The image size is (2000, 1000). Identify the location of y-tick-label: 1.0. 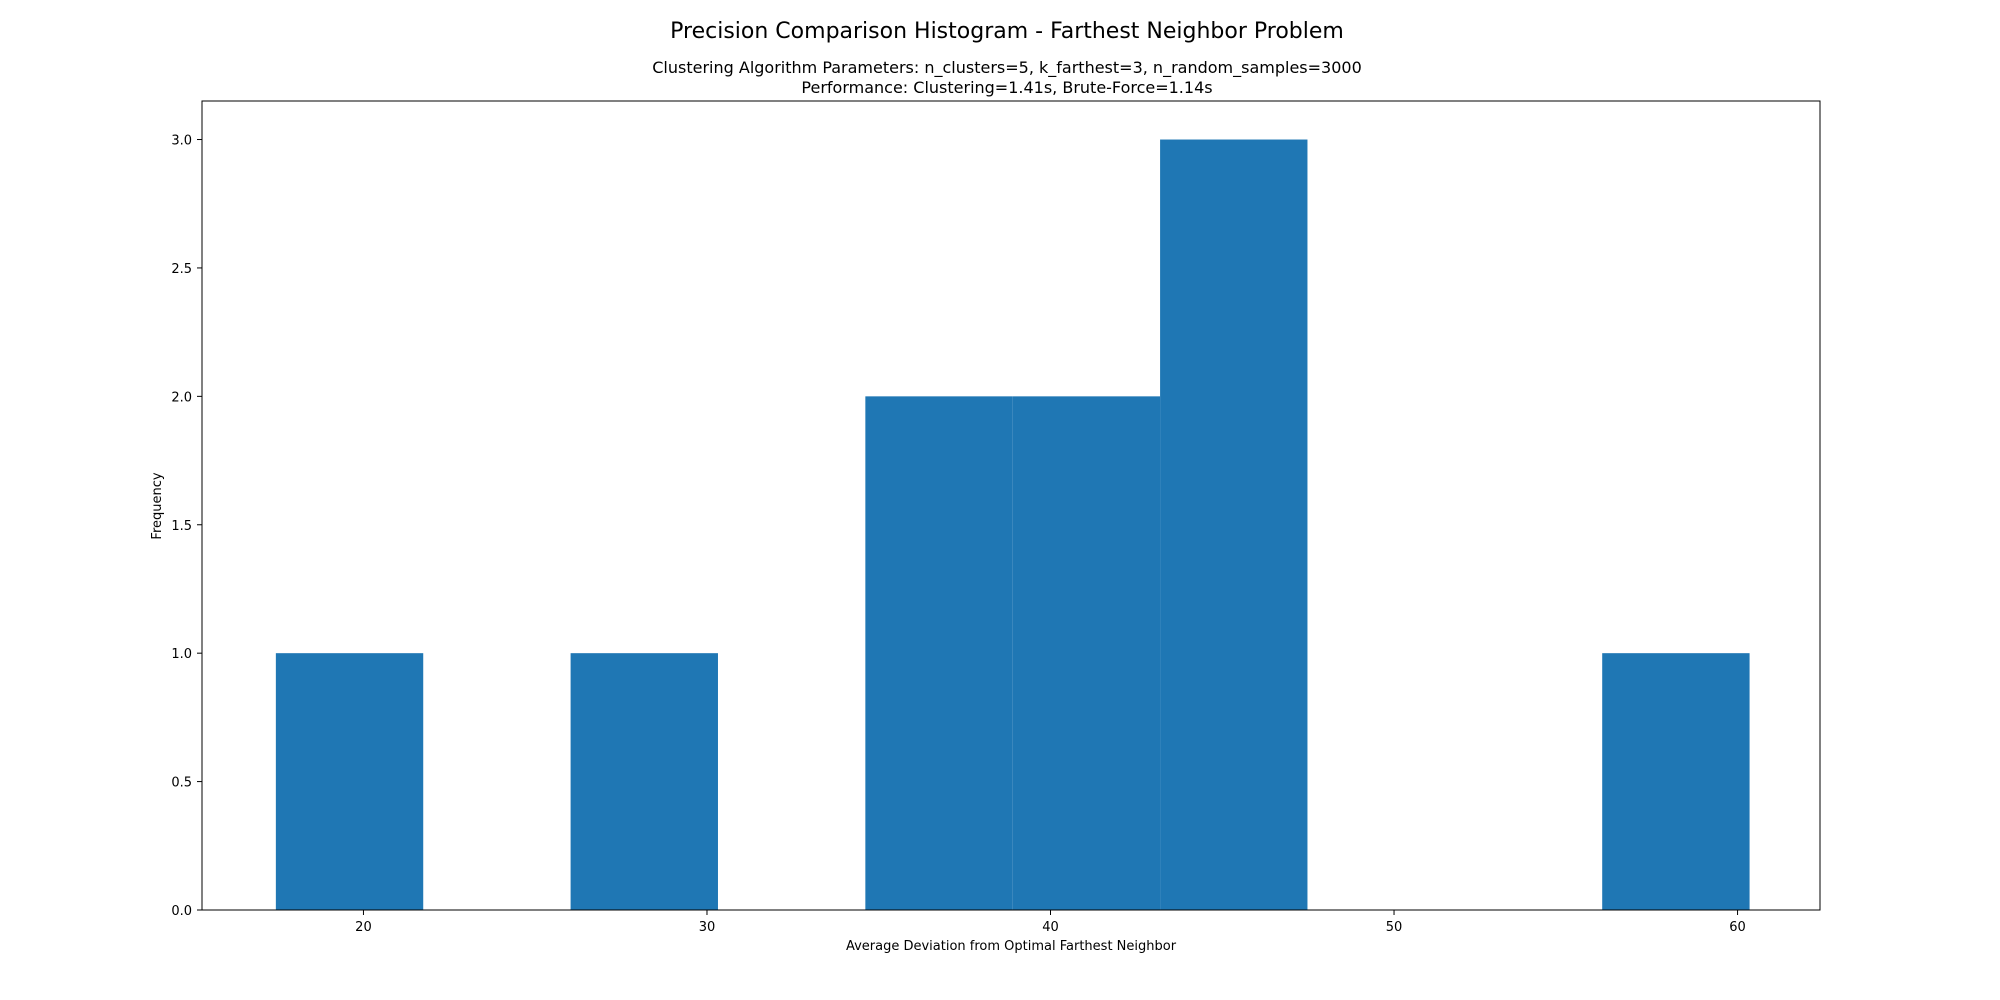
(181, 654).